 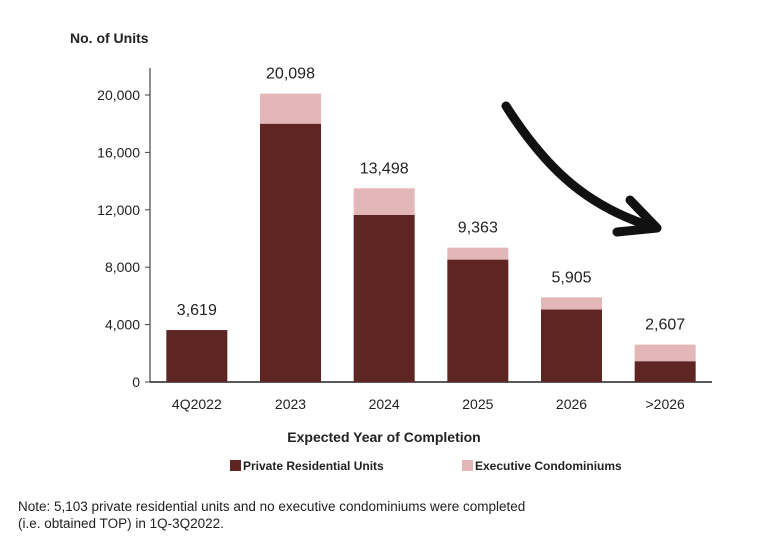 I want to click on footnote-line-2: (i.e. obtained TOP) in 1Q-3Q2022., so click(x=121, y=523).